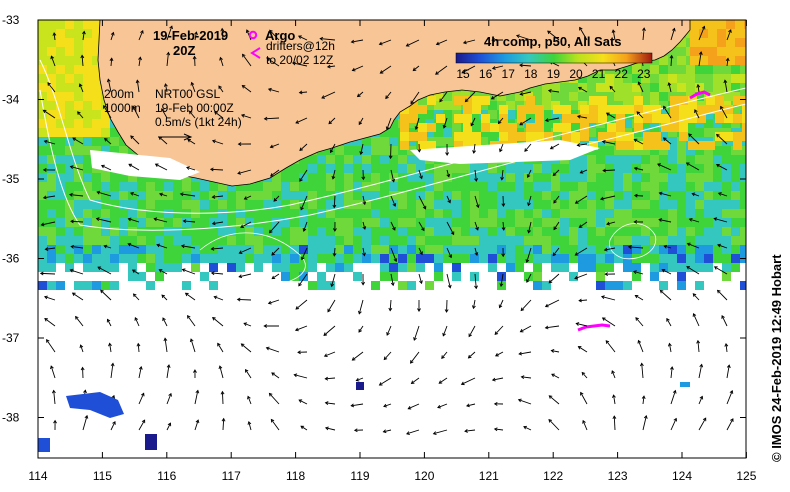  I want to click on product-time-label: 19-Feb 00:00Z, so click(194, 108).